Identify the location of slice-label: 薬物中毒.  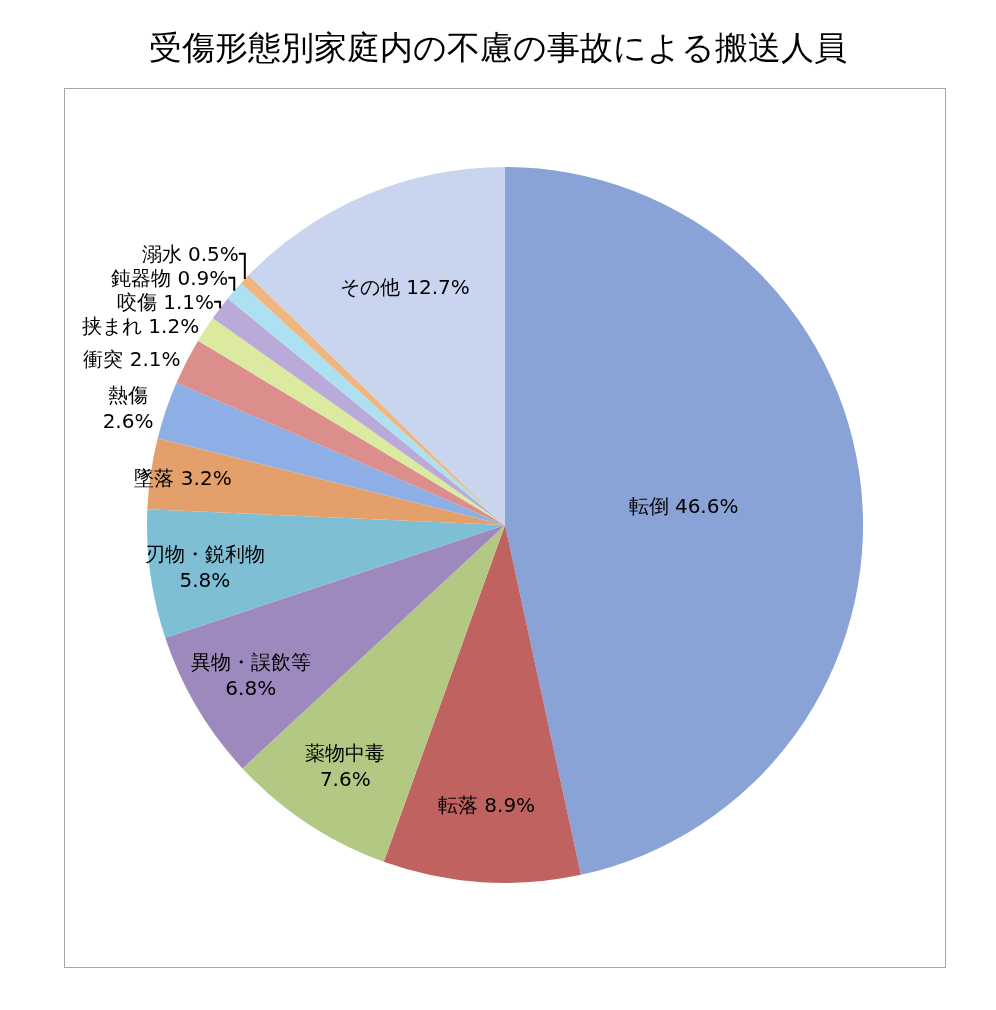
(345, 753).